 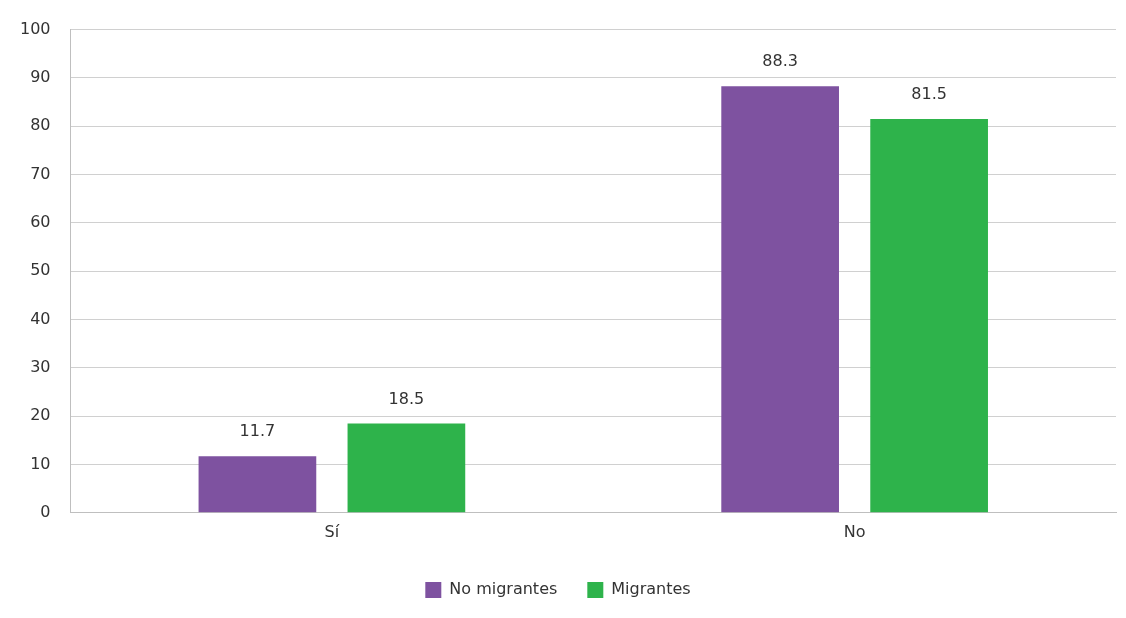 What do you see at coordinates (929, 94) in the screenshot?
I see `data-label: 81.5` at bounding box center [929, 94].